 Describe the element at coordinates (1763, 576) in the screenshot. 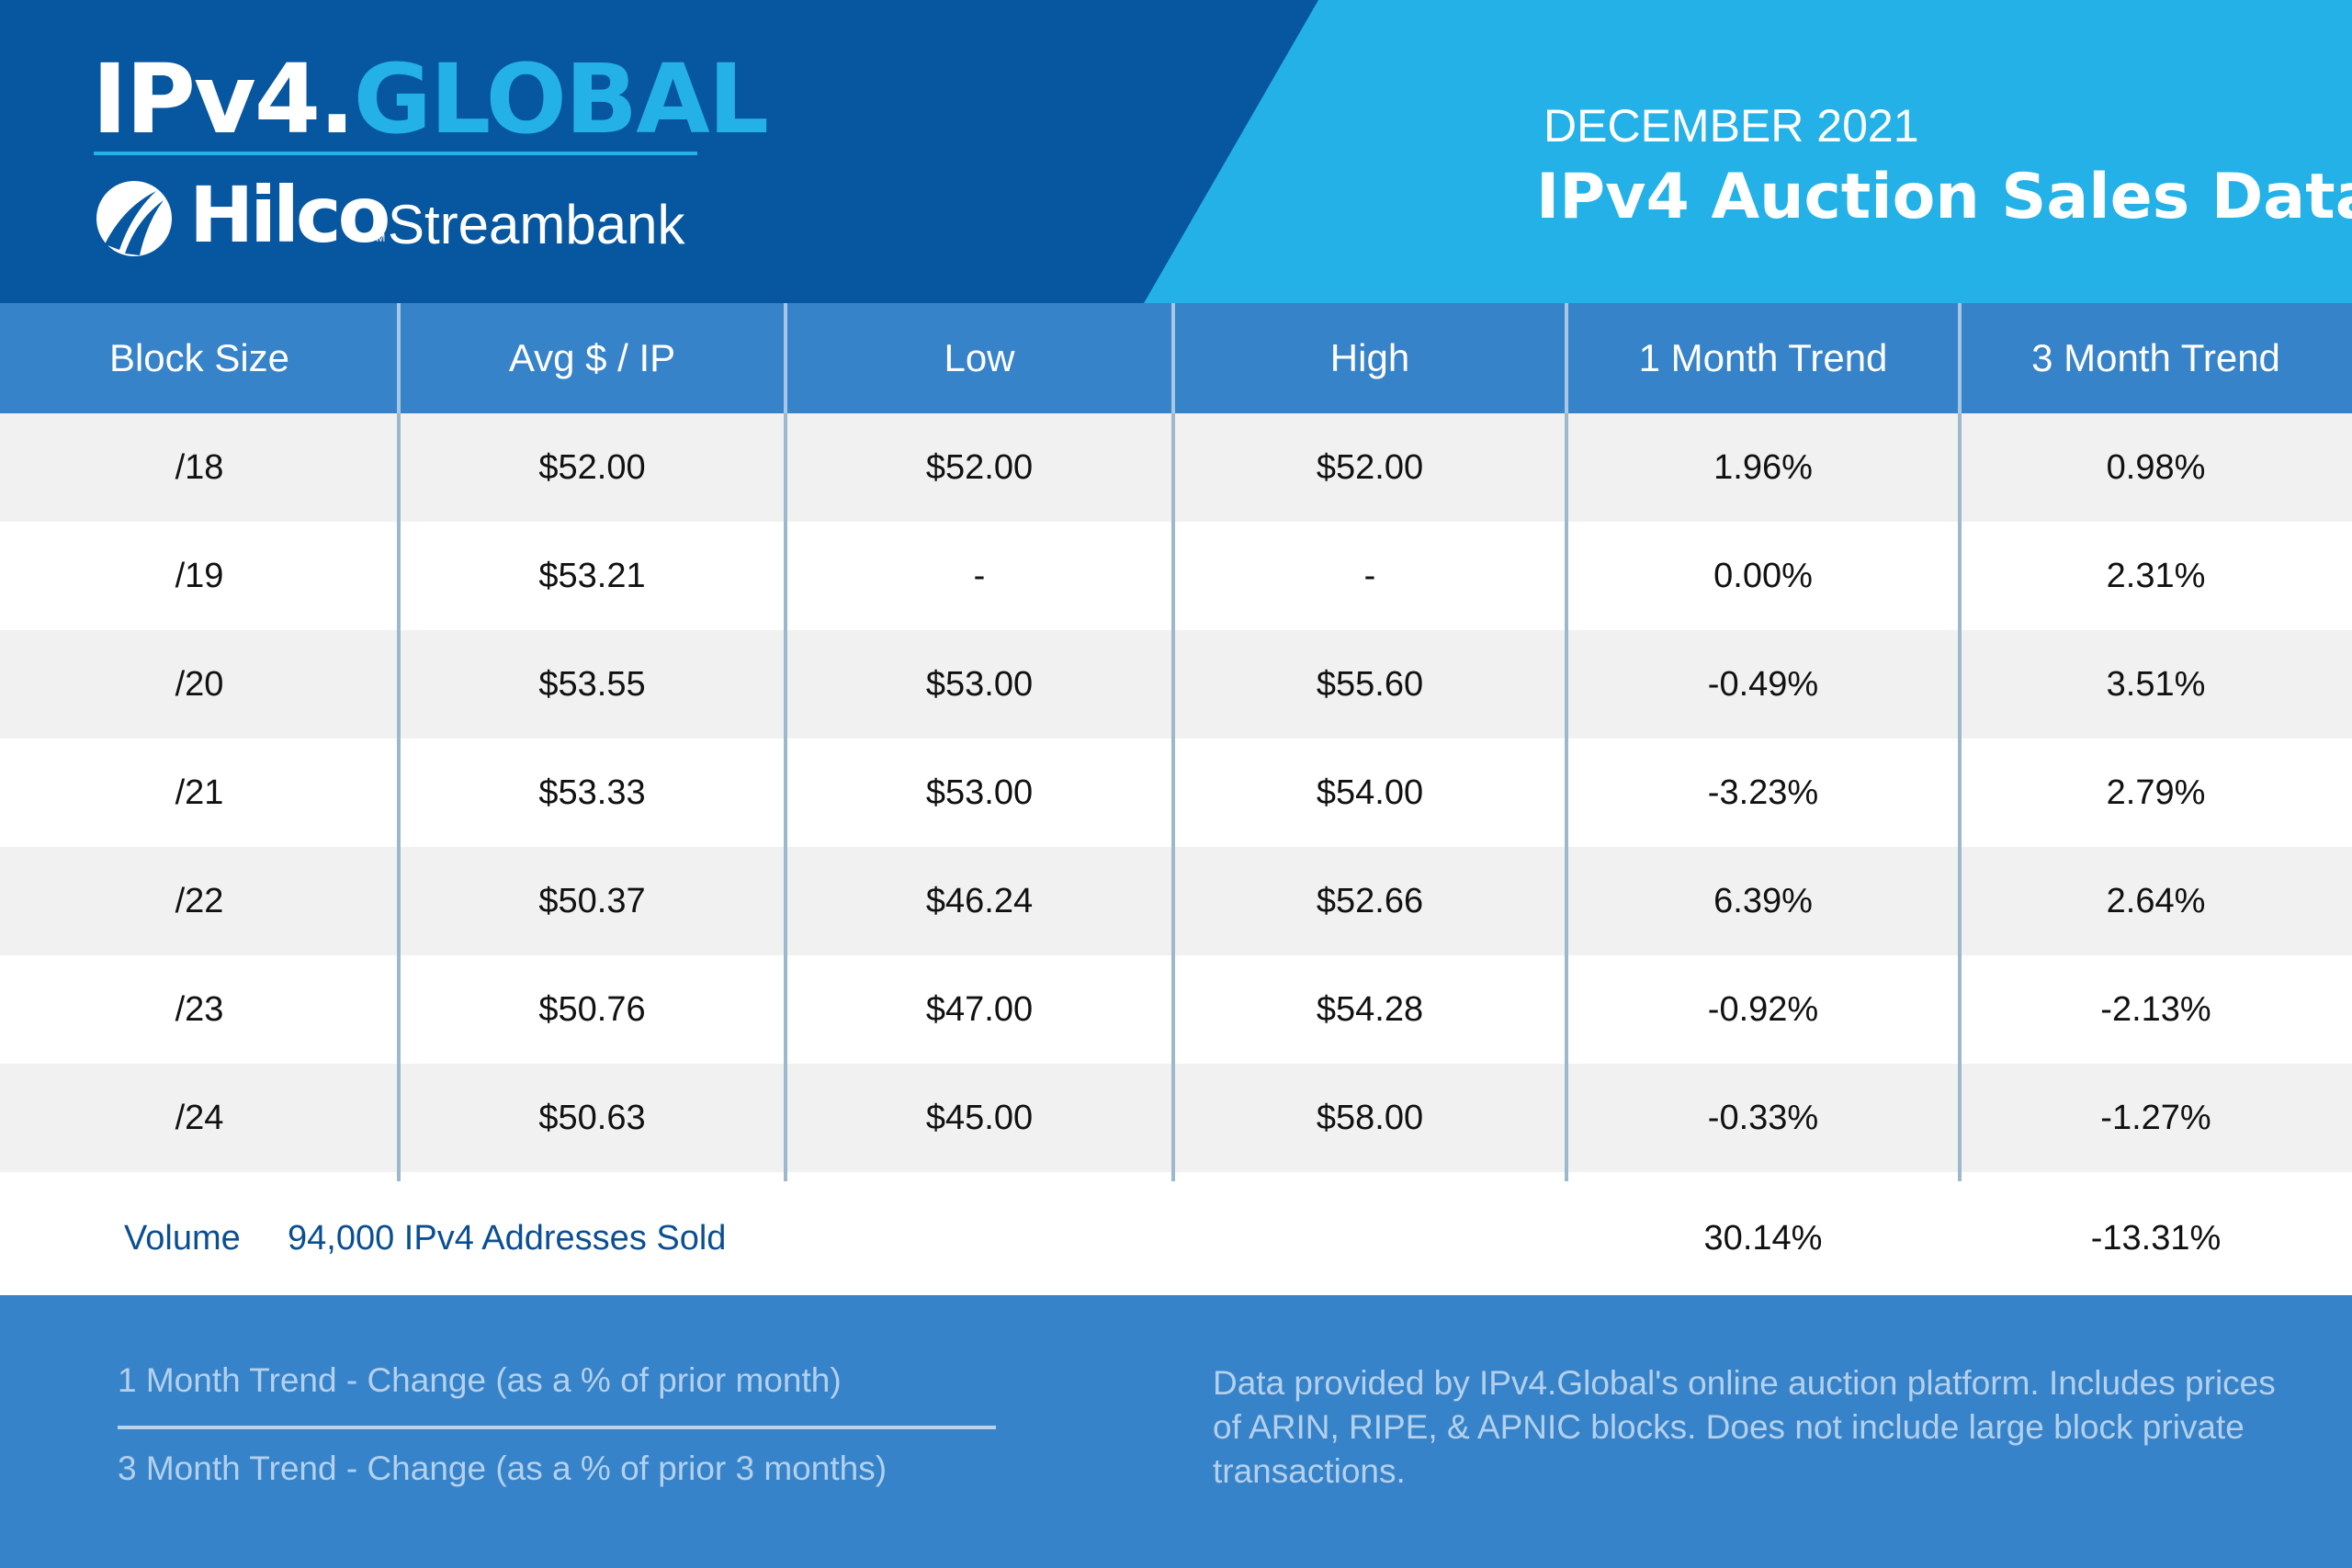

I see `cell-trend-1-month: 0.00%` at that location.